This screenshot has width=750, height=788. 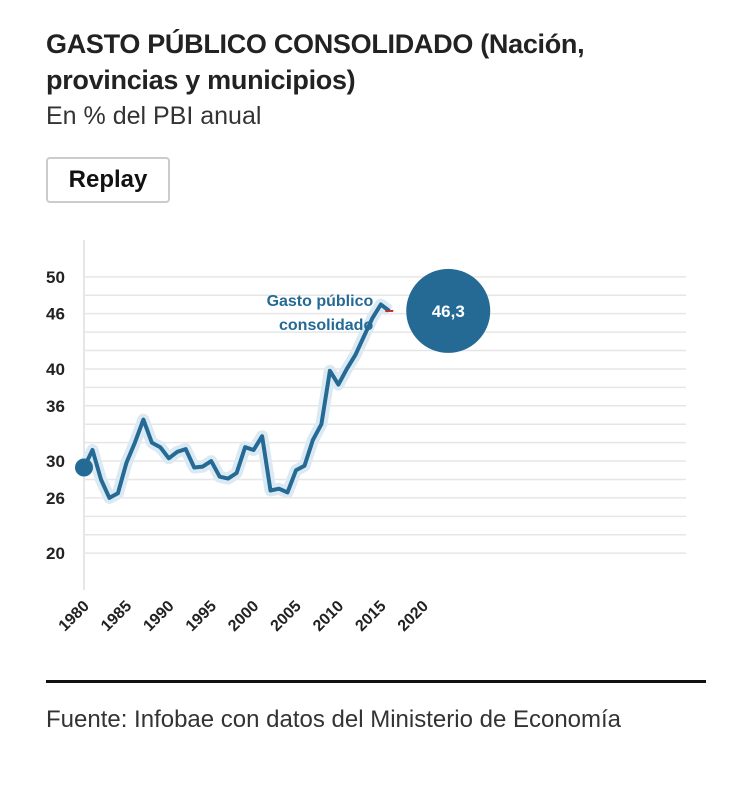 What do you see at coordinates (201, 616) in the screenshot?
I see `x-tick-label: 1995` at bounding box center [201, 616].